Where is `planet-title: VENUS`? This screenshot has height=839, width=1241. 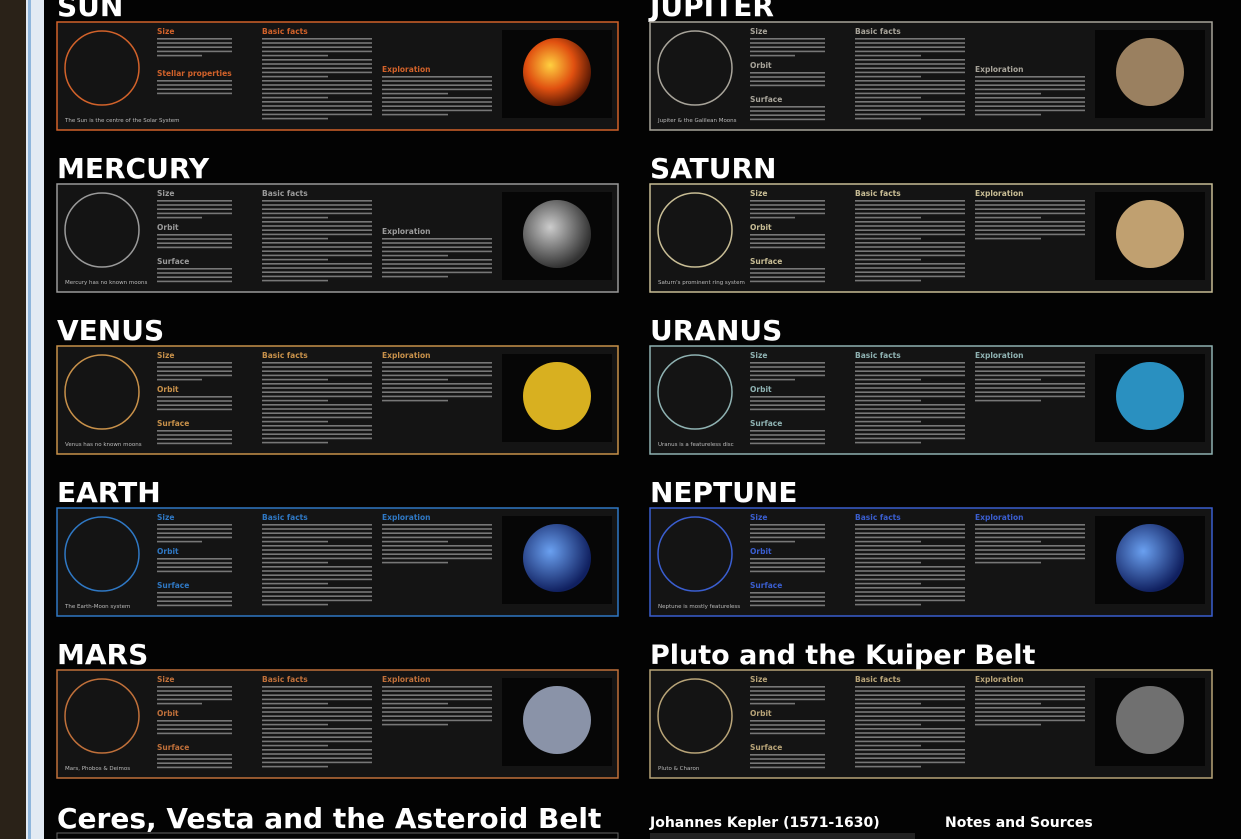 planet-title: VENUS is located at coordinates (110, 330).